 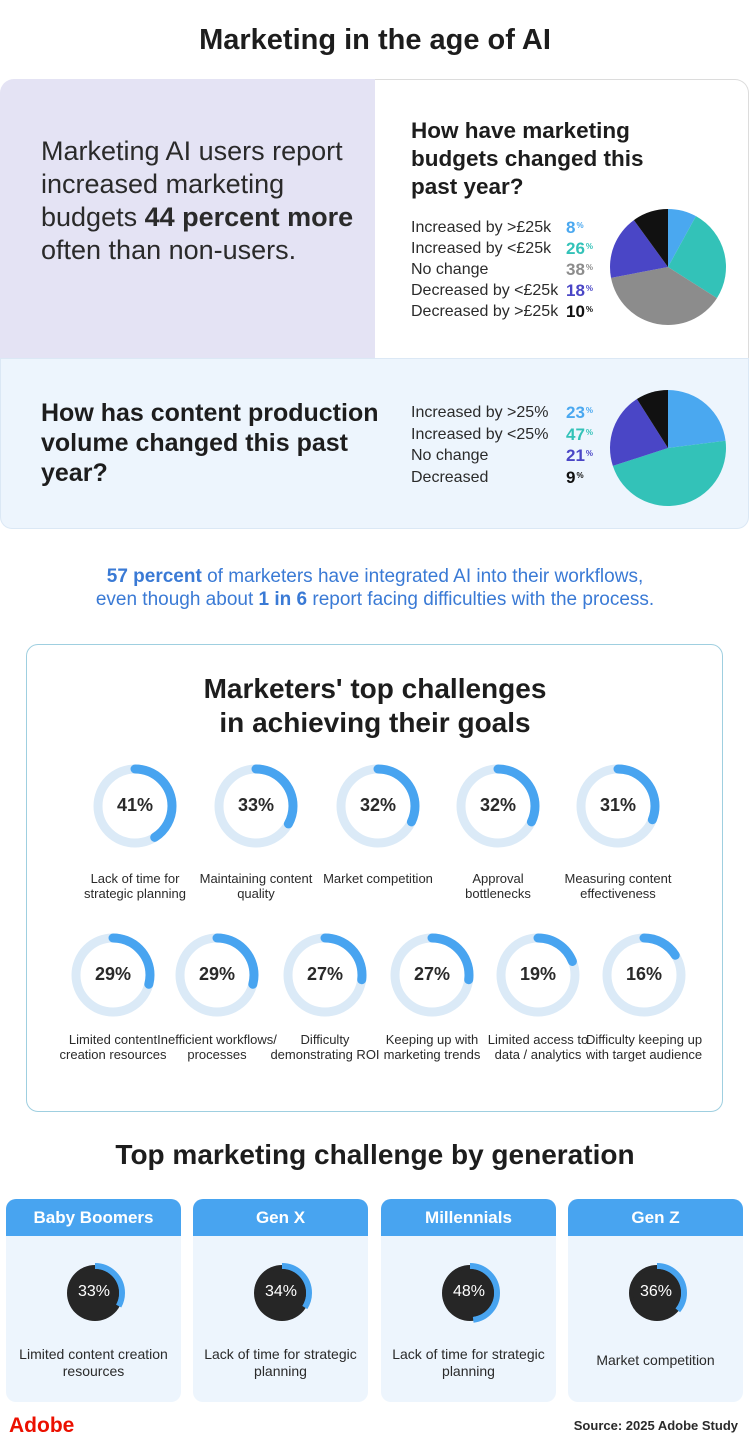 I want to click on legend-label: Increased by >25%, so click(x=480, y=412).